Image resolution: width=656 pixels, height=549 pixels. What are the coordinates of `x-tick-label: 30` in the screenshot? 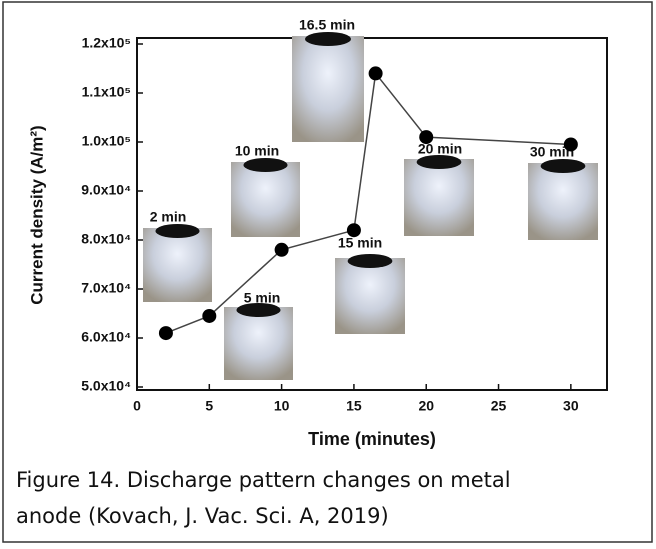 It's located at (571, 406).